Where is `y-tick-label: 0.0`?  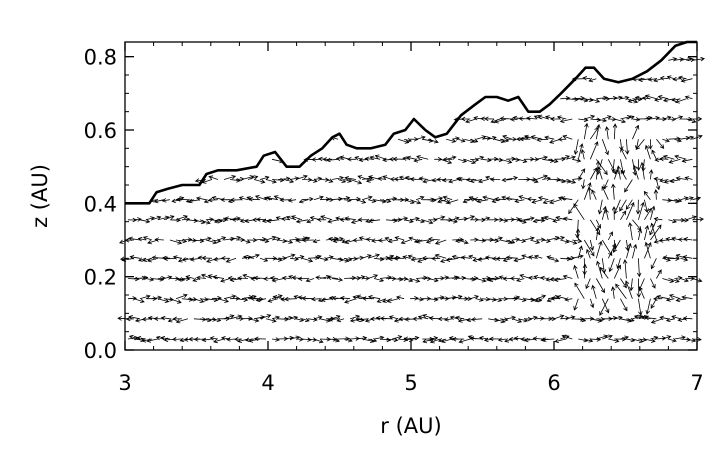 y-tick-label: 0.0 is located at coordinates (100, 351).